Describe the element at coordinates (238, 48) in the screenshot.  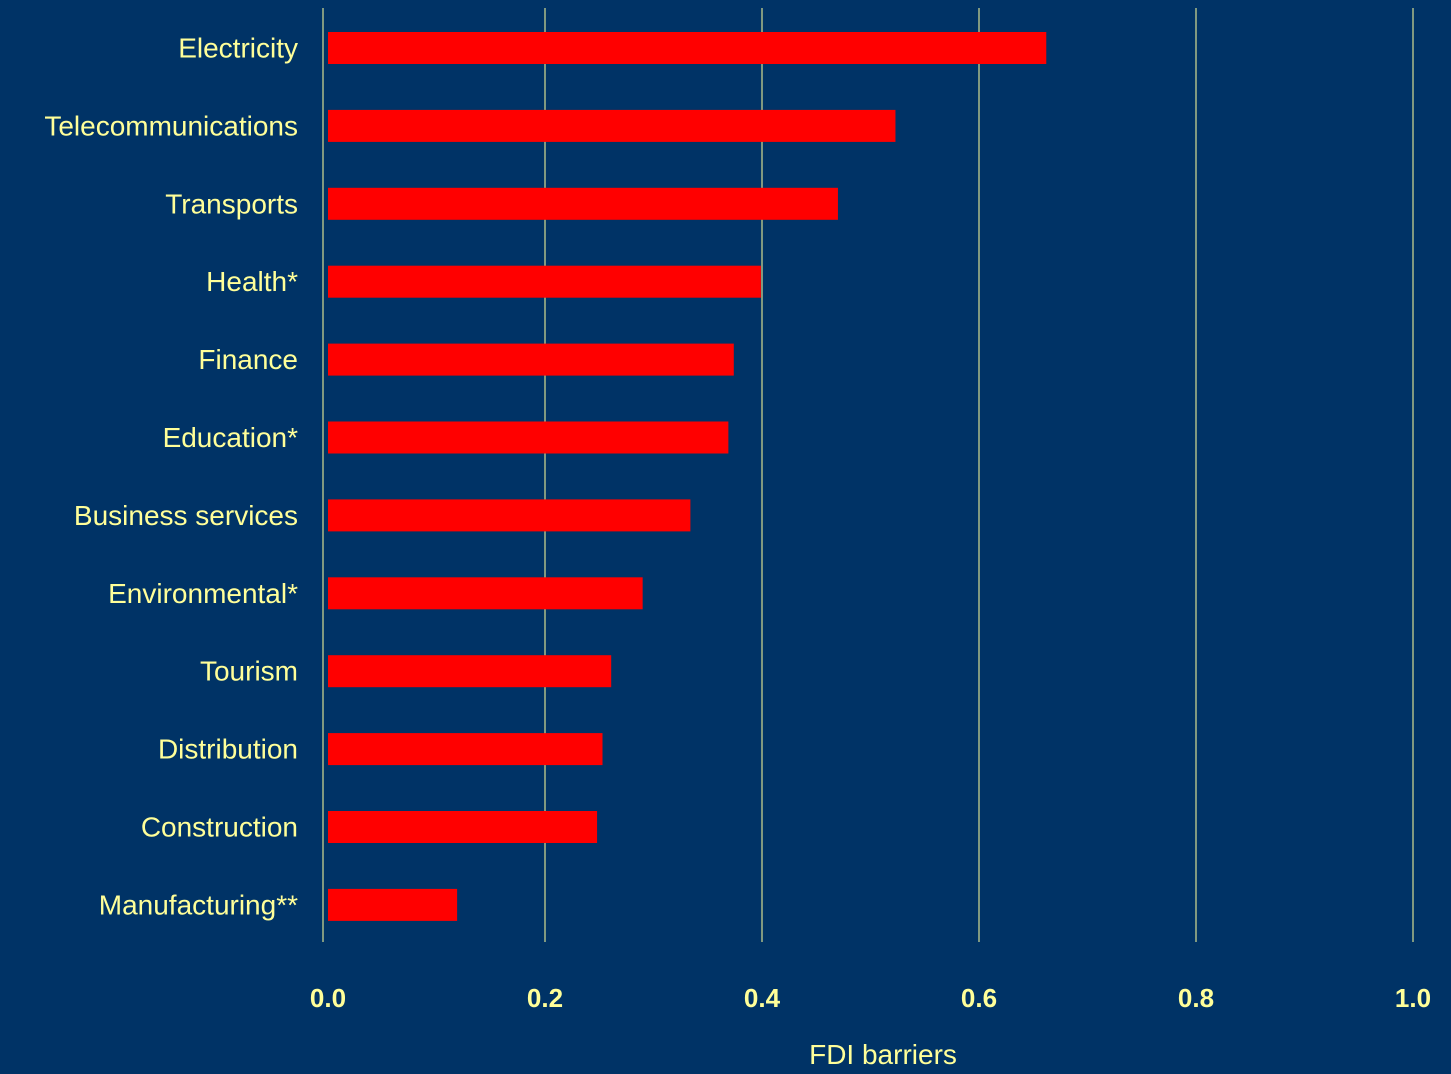
I see `category-label: Electricity` at that location.